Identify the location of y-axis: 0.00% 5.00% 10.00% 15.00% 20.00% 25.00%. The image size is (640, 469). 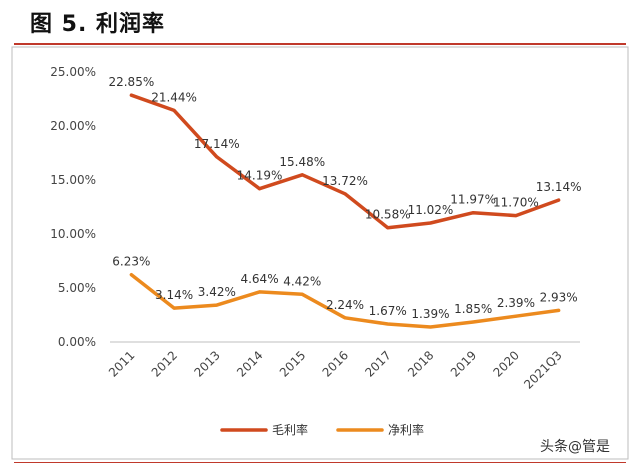
(73, 207).